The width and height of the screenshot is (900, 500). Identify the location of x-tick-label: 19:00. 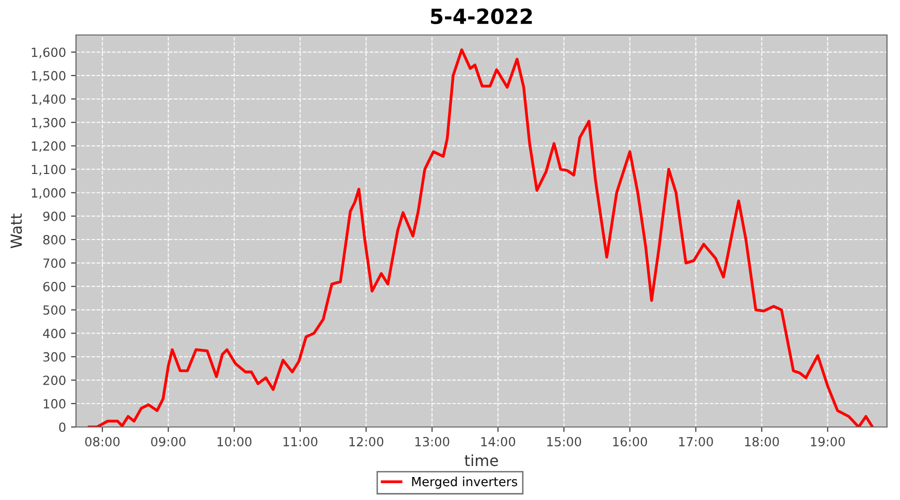
(828, 441).